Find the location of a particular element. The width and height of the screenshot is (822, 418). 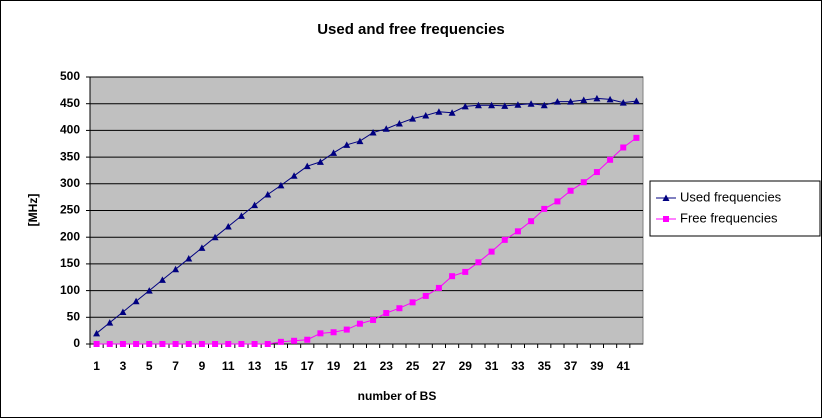

x-tick-label: 19 is located at coordinates (334, 366).